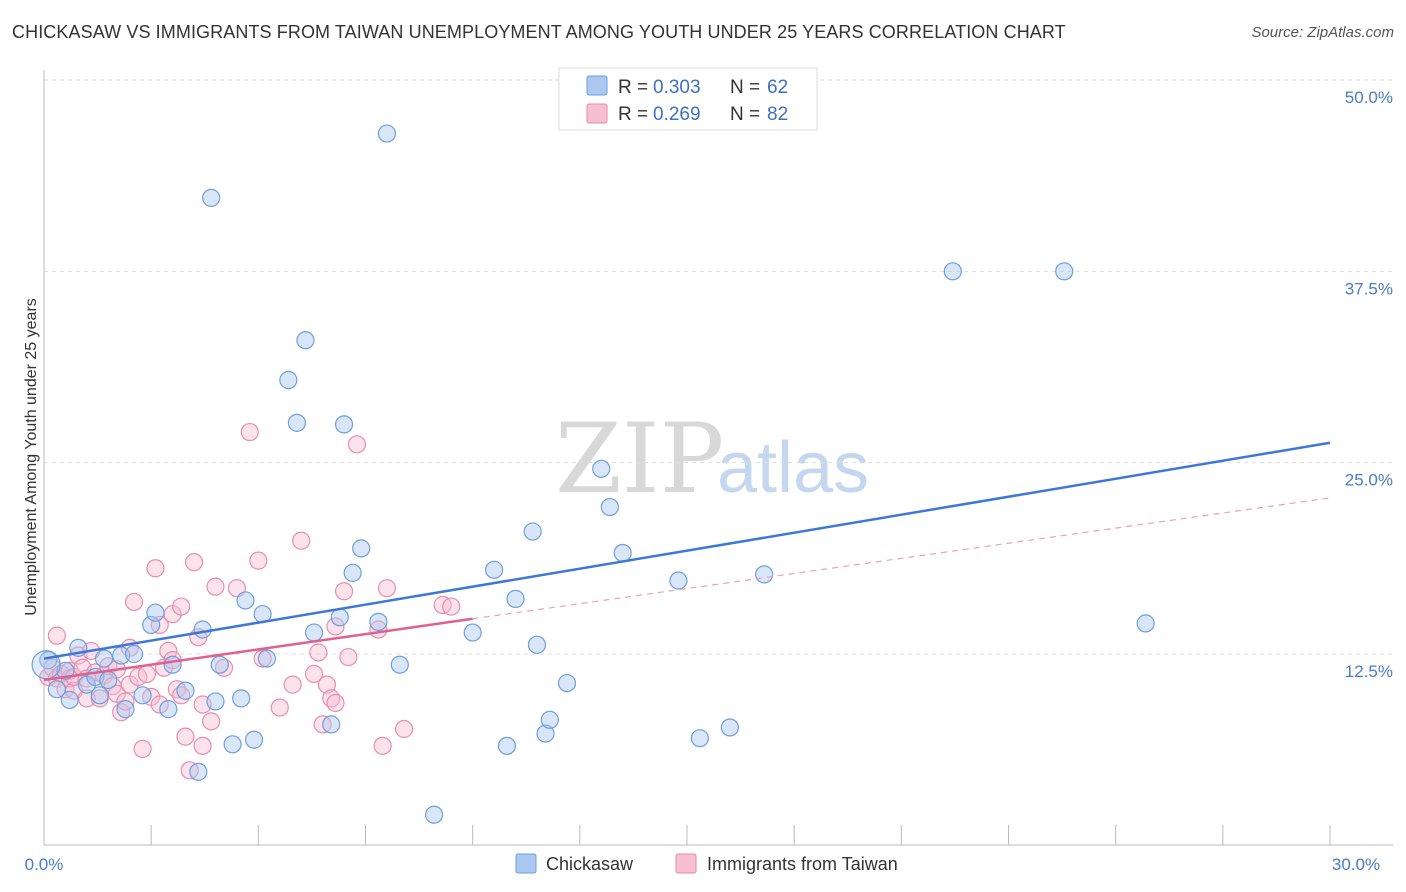 Image resolution: width=1406 pixels, height=892 pixels. I want to click on y-tick-label: 12.5%, so click(1369, 671).